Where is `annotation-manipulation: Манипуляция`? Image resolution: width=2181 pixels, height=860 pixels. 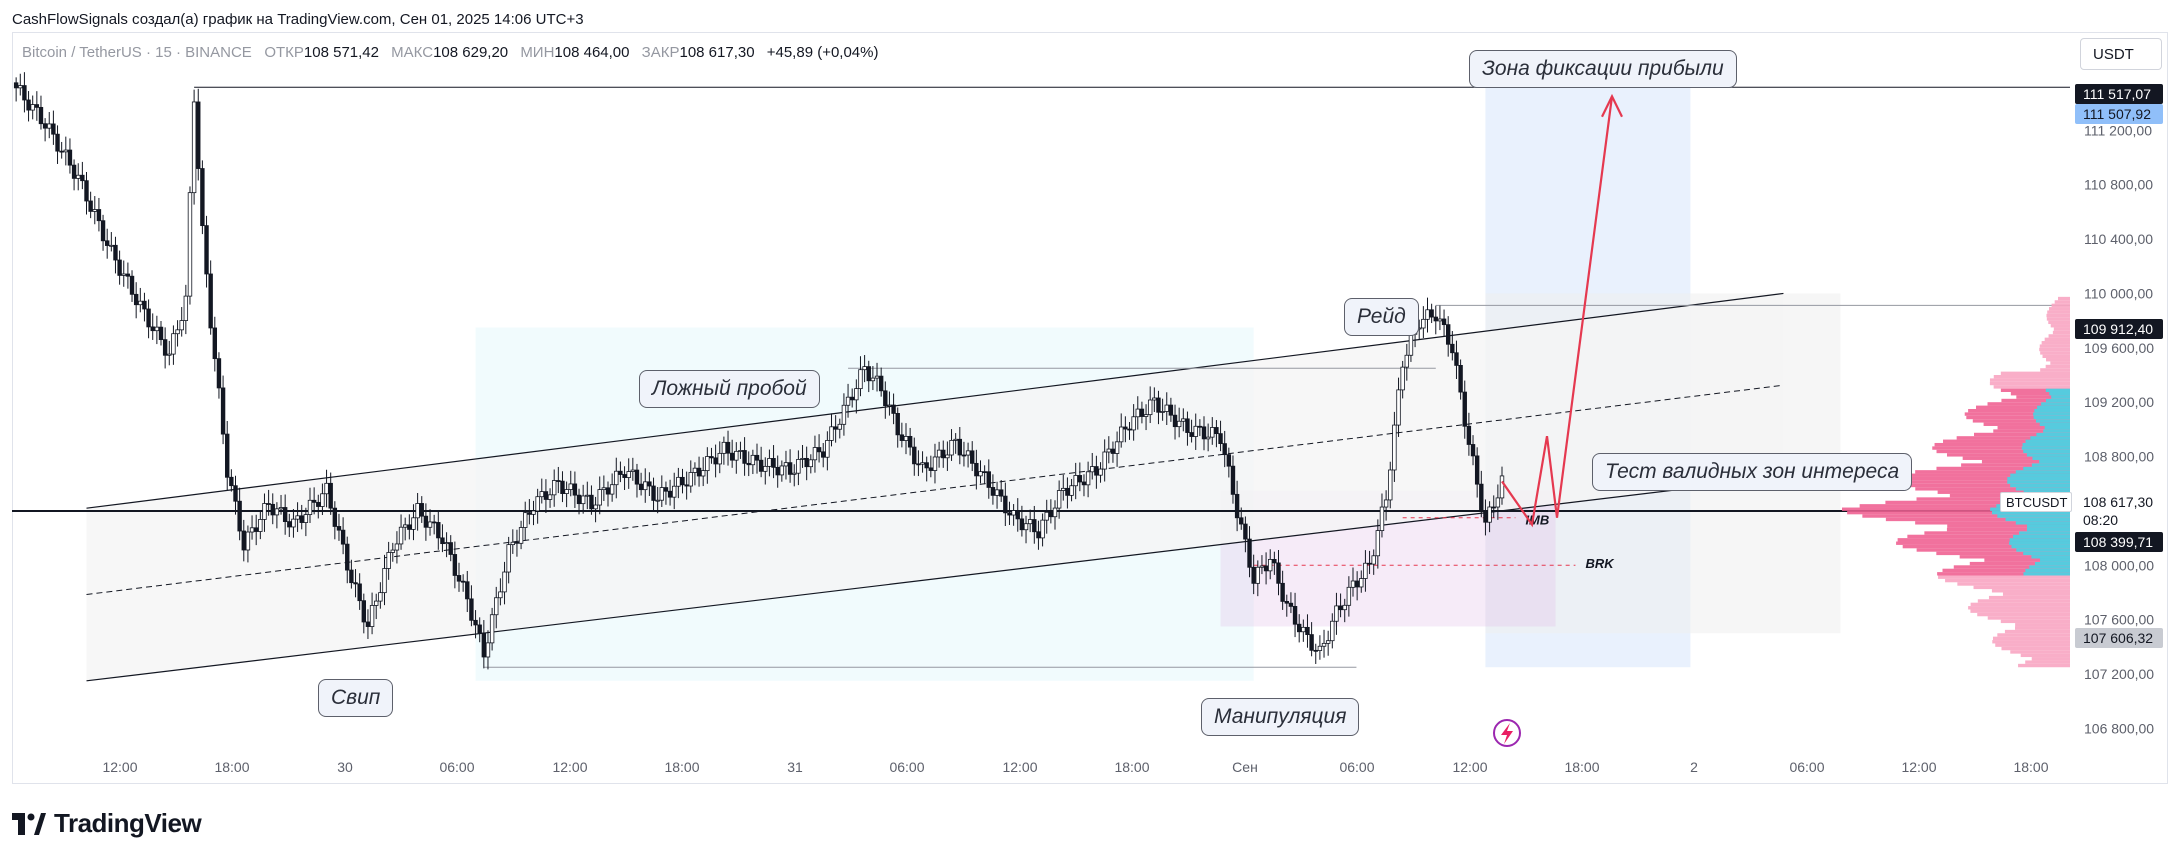
annotation-manipulation: Манипуляция is located at coordinates (1280, 717).